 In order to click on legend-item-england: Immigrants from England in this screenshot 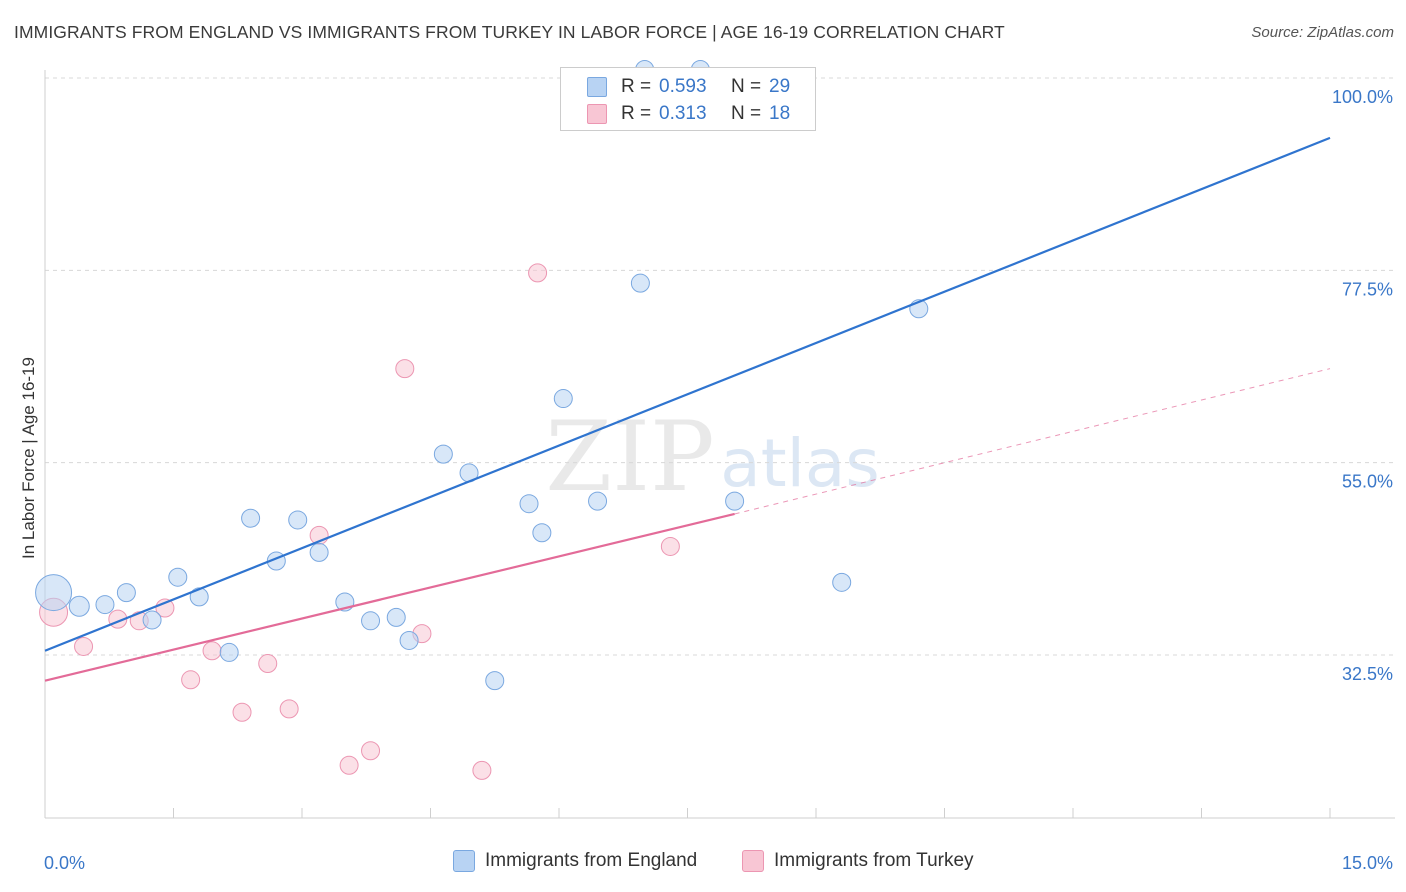, I will do `click(575, 861)`.